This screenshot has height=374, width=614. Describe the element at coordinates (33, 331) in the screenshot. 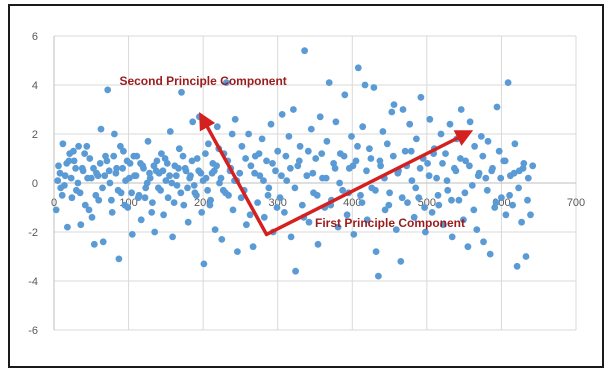

I see `y-tick-label: -6` at that location.